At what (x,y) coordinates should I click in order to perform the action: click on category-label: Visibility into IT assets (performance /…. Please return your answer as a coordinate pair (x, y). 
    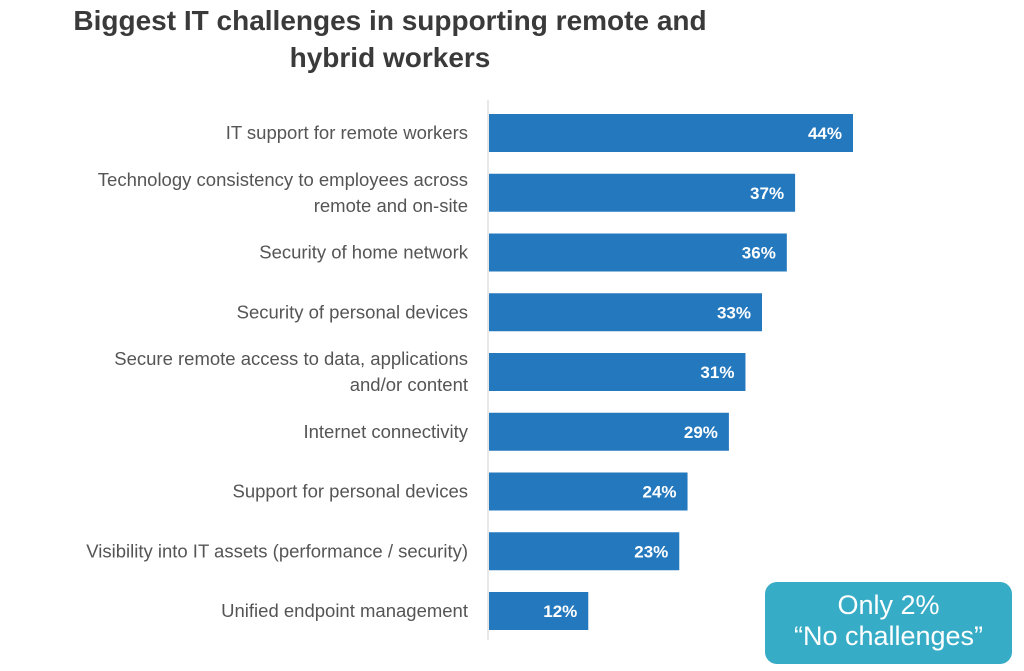
    Looking at the image, I should click on (277, 550).